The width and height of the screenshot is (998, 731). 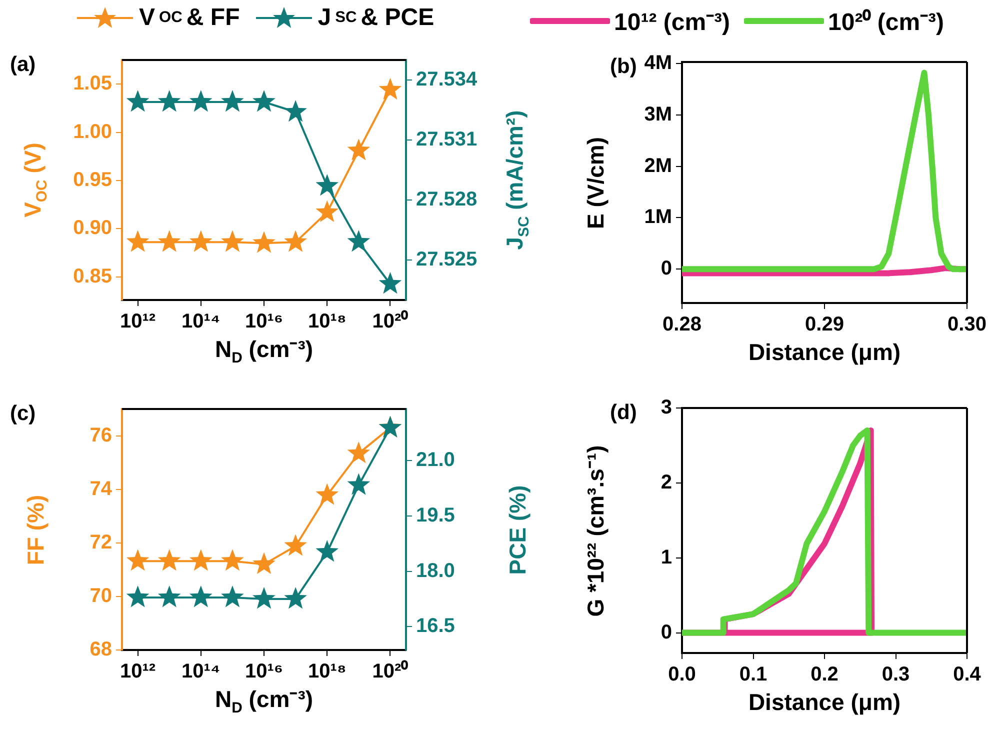 I want to click on y2-tick-label: 19.5, so click(x=435, y=515).